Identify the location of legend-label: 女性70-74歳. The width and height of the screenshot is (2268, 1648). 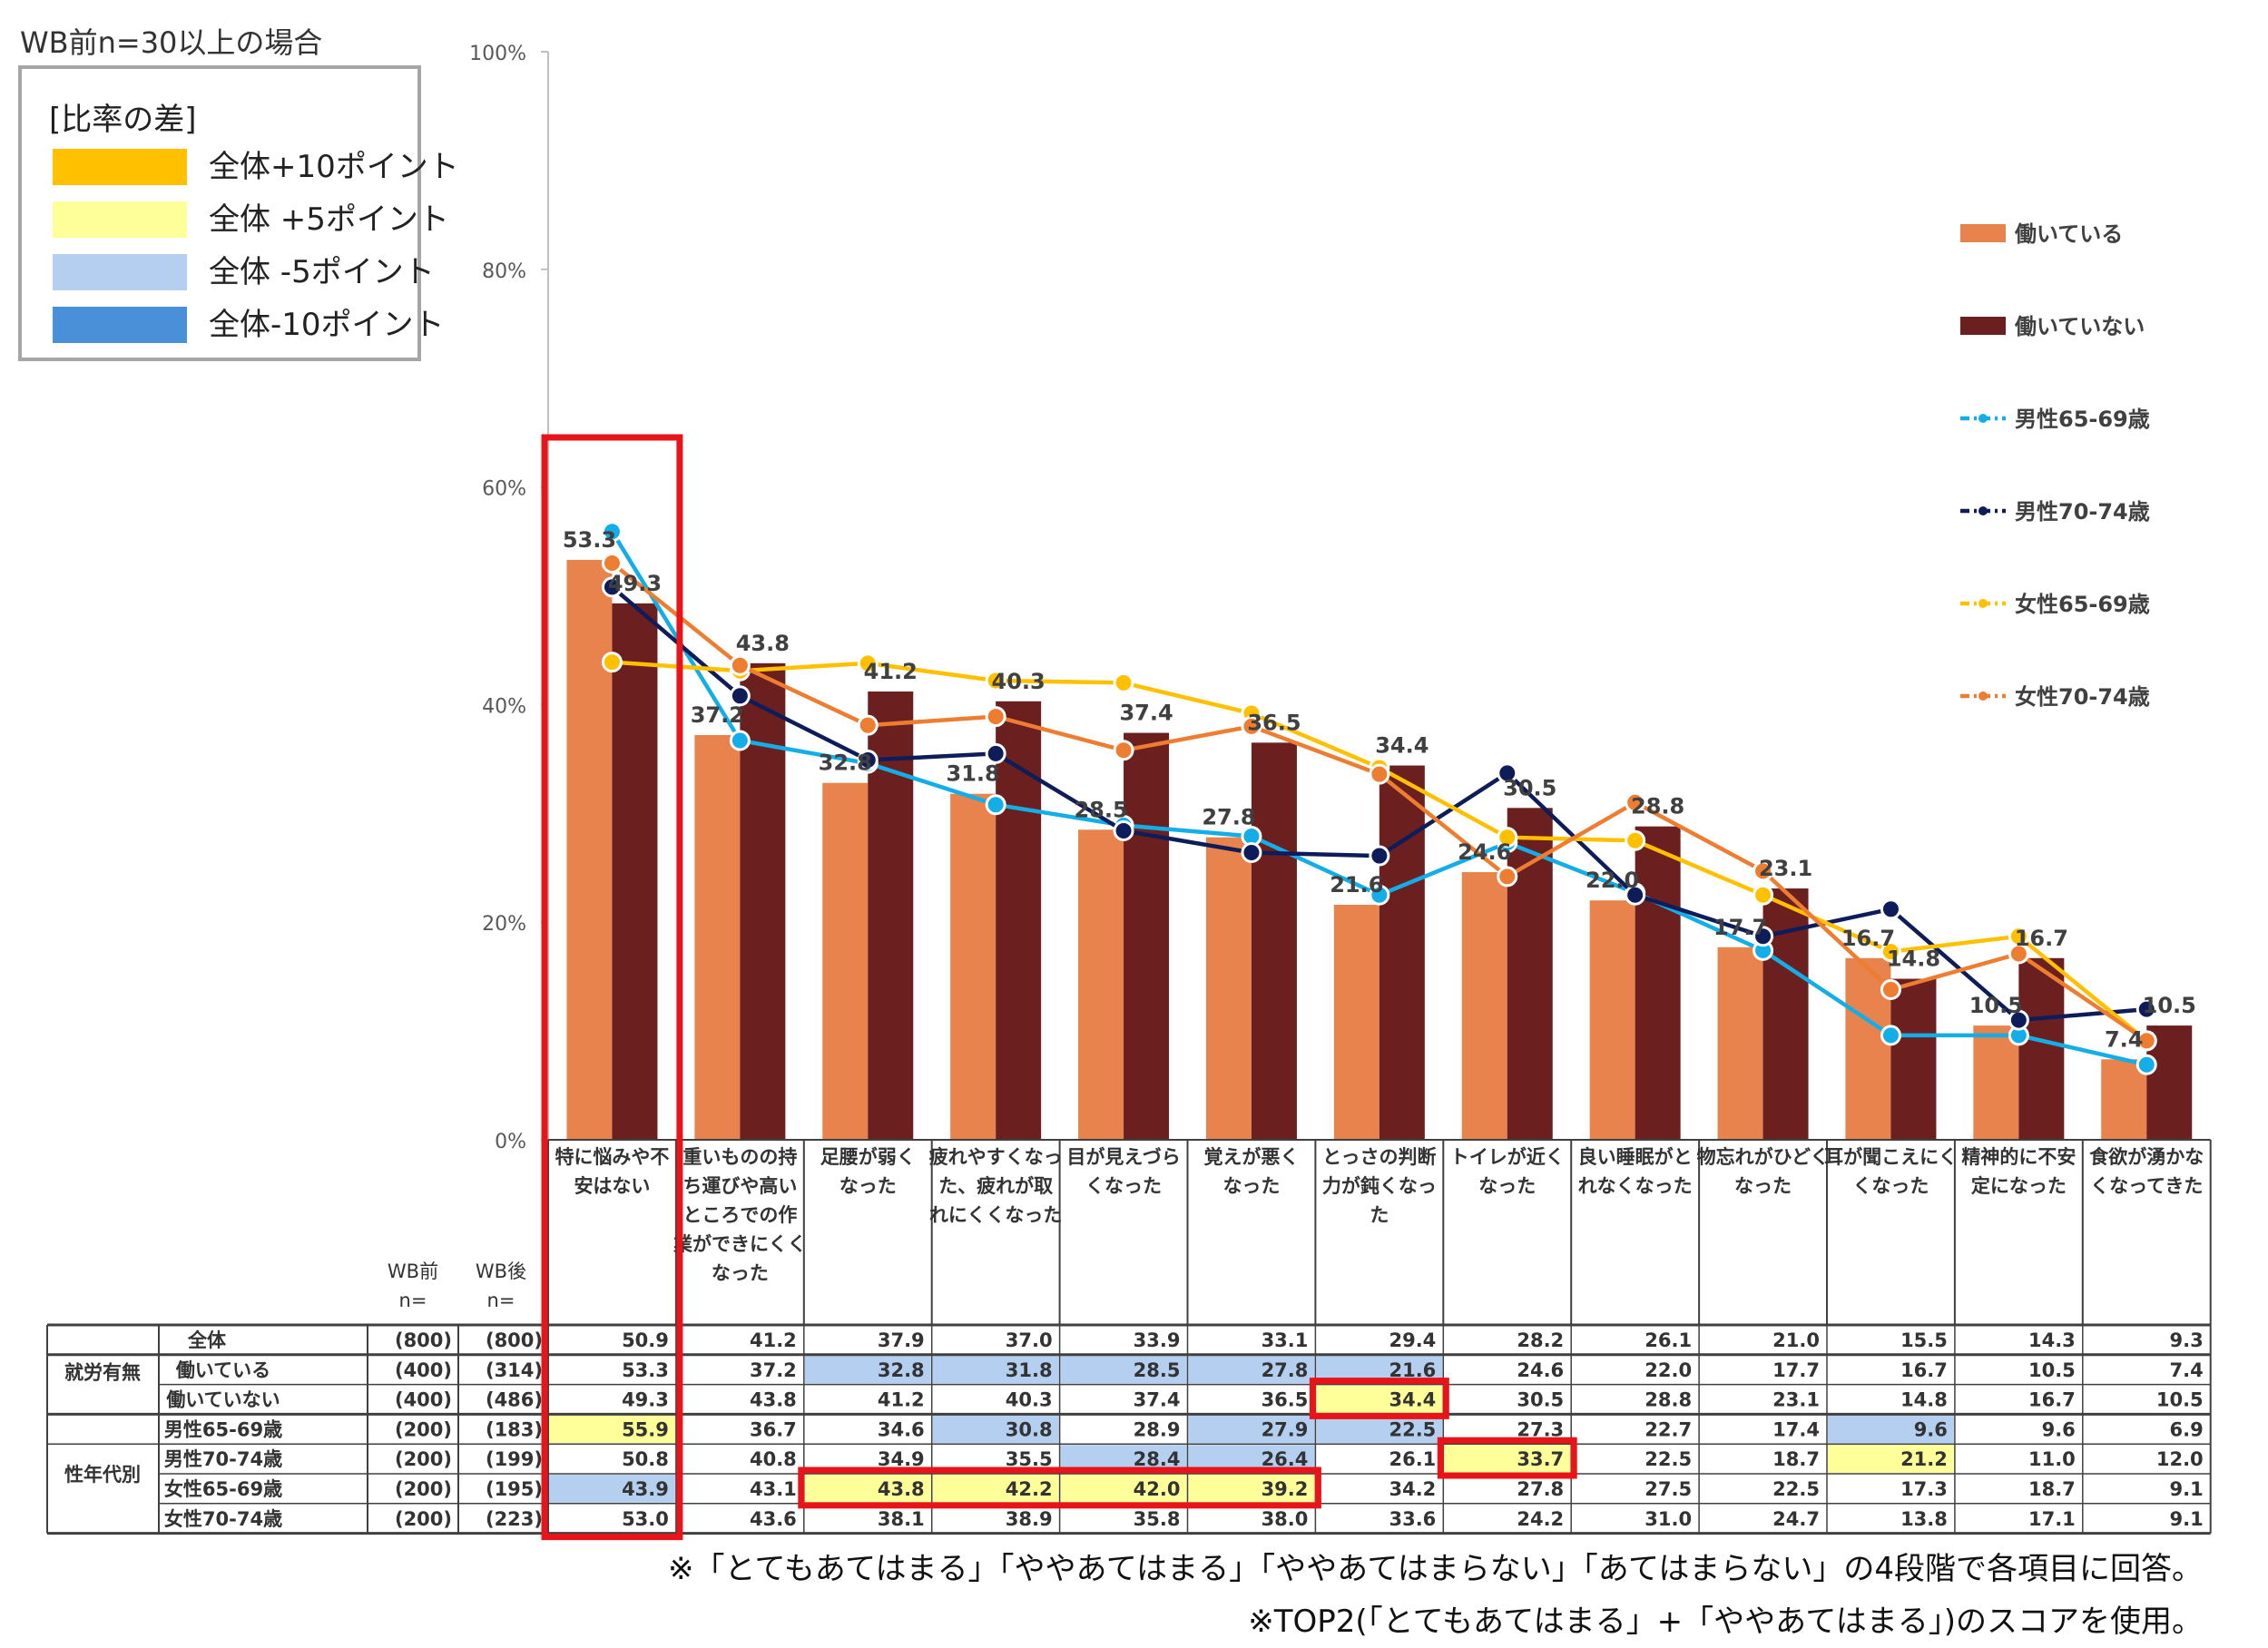
(2082, 697).